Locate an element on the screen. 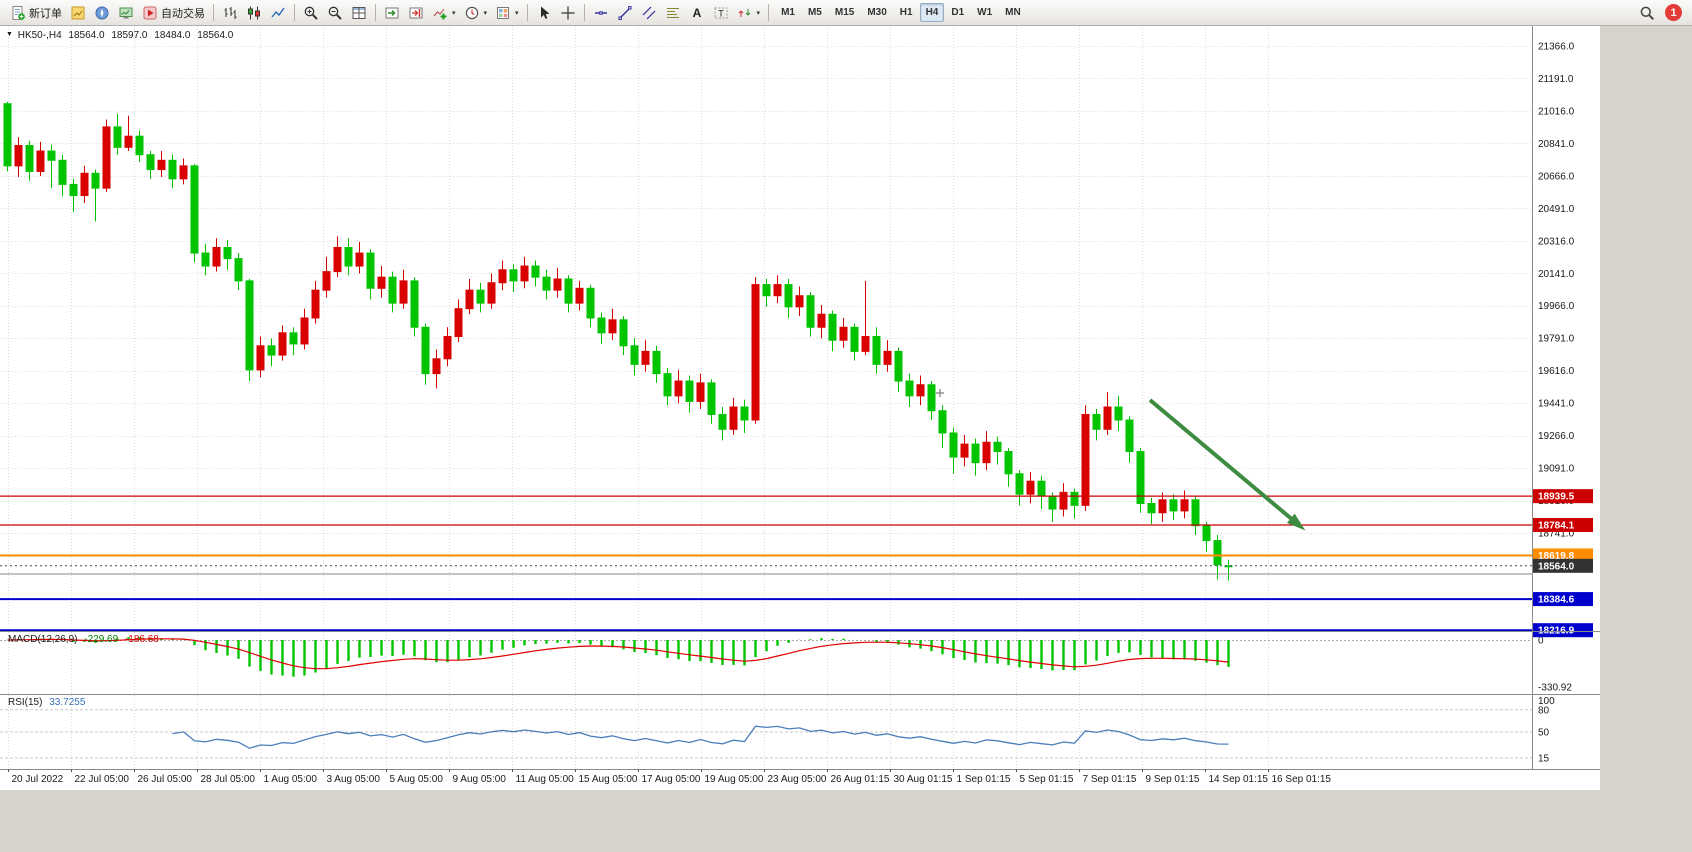 The image size is (1692, 852). zoom-out-icon is located at coordinates (335, 13).